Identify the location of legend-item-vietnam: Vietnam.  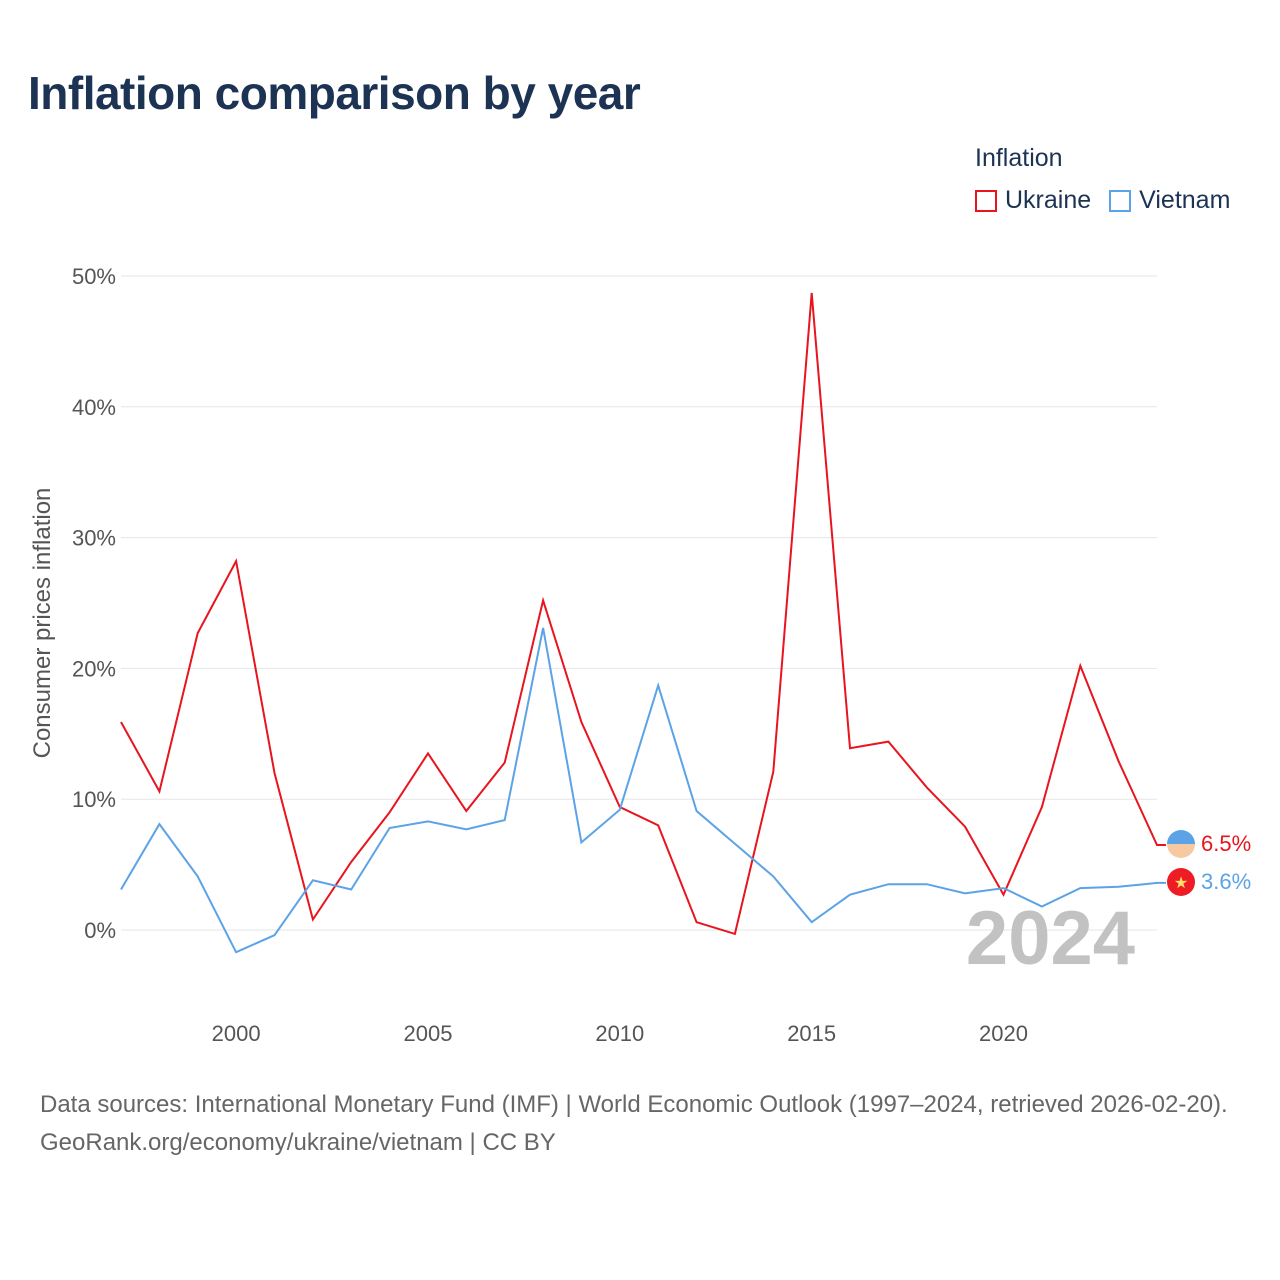
(1169, 200).